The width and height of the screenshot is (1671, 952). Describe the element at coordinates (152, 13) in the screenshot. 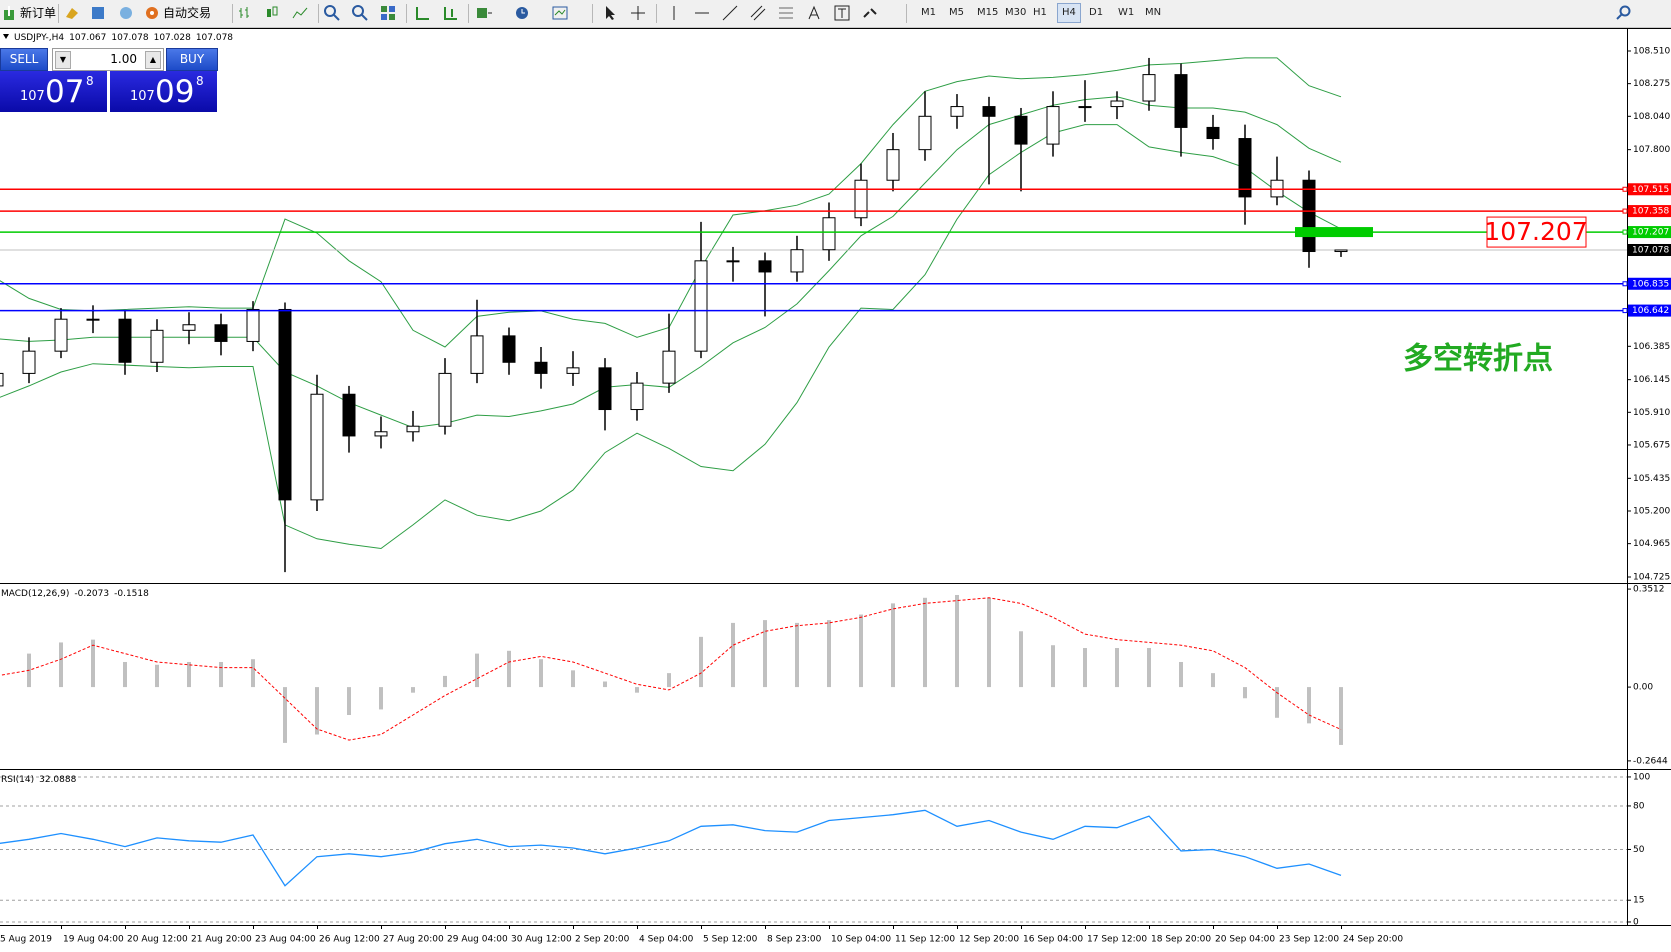

I see `auto-trading-icon` at that location.